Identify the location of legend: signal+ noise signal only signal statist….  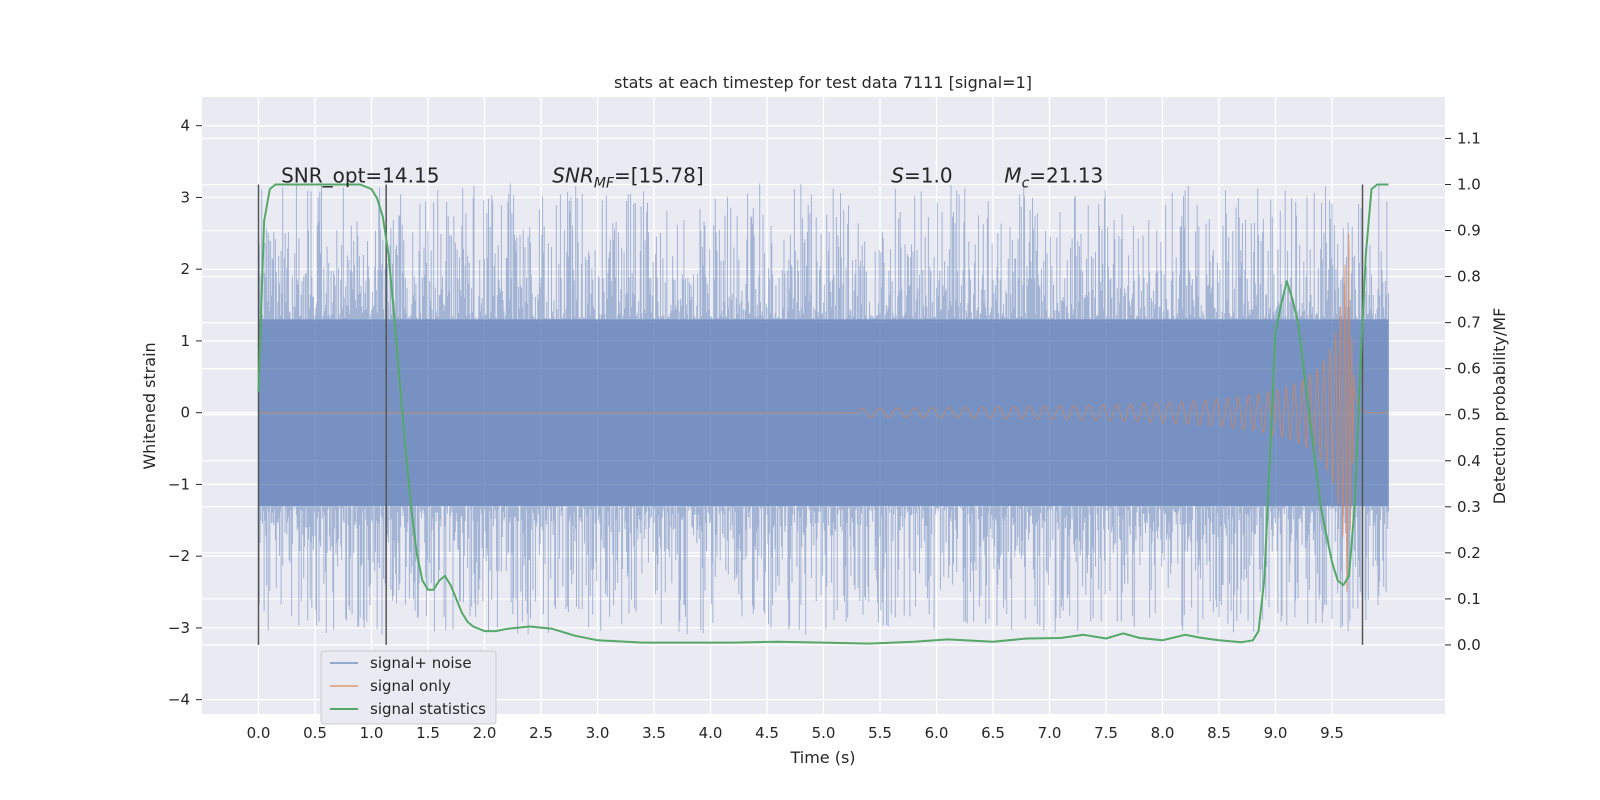
(408, 687).